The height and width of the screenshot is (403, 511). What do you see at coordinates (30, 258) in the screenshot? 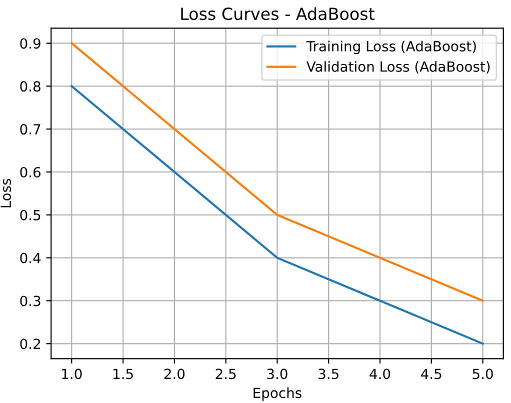
I see `y-tick-label: 0.4` at bounding box center [30, 258].